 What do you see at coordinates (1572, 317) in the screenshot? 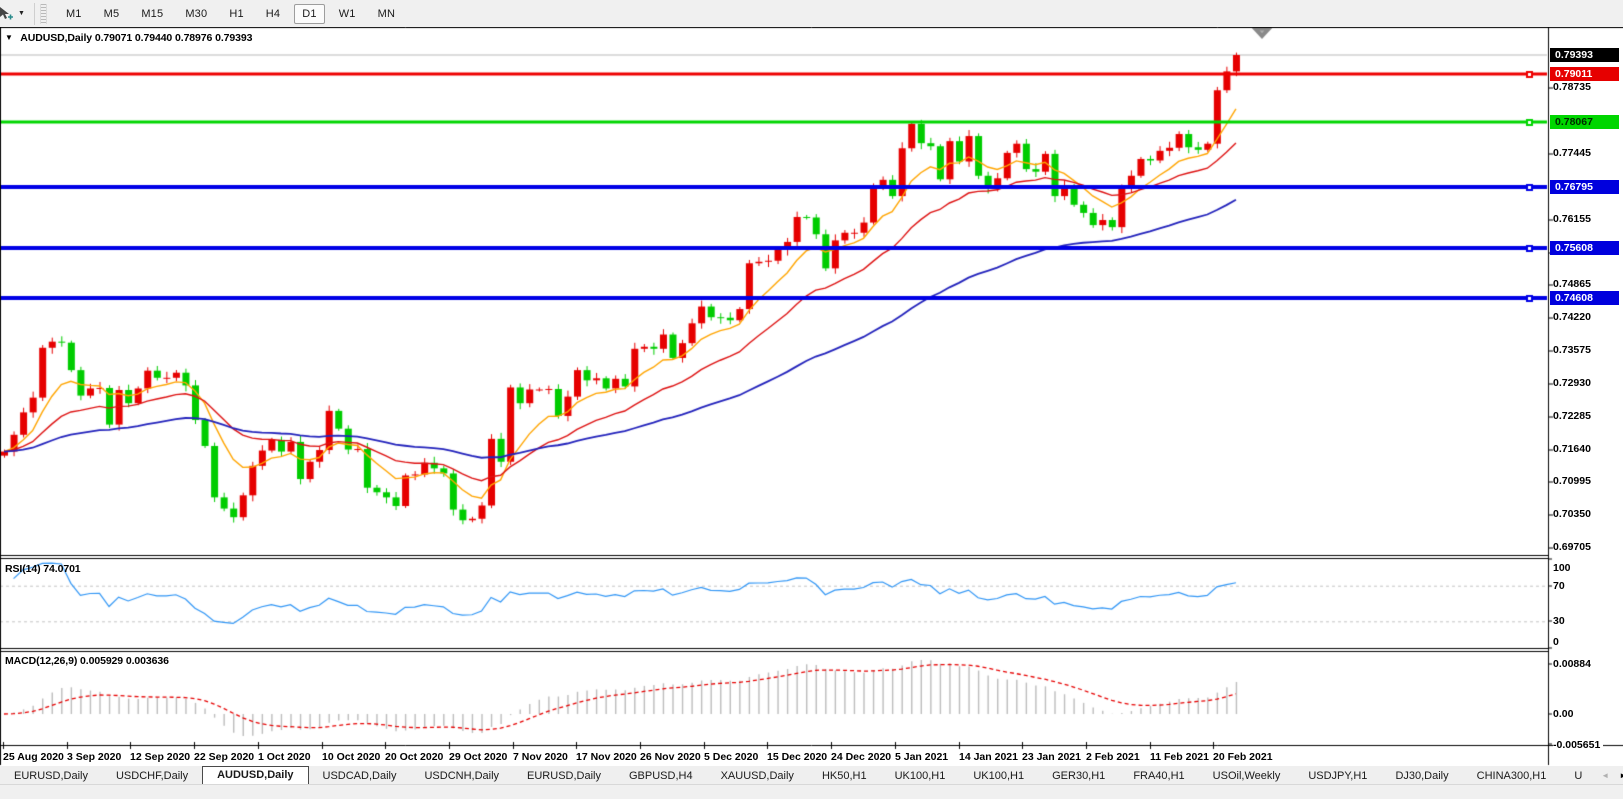
I see `price-tick: 0.74220` at bounding box center [1572, 317].